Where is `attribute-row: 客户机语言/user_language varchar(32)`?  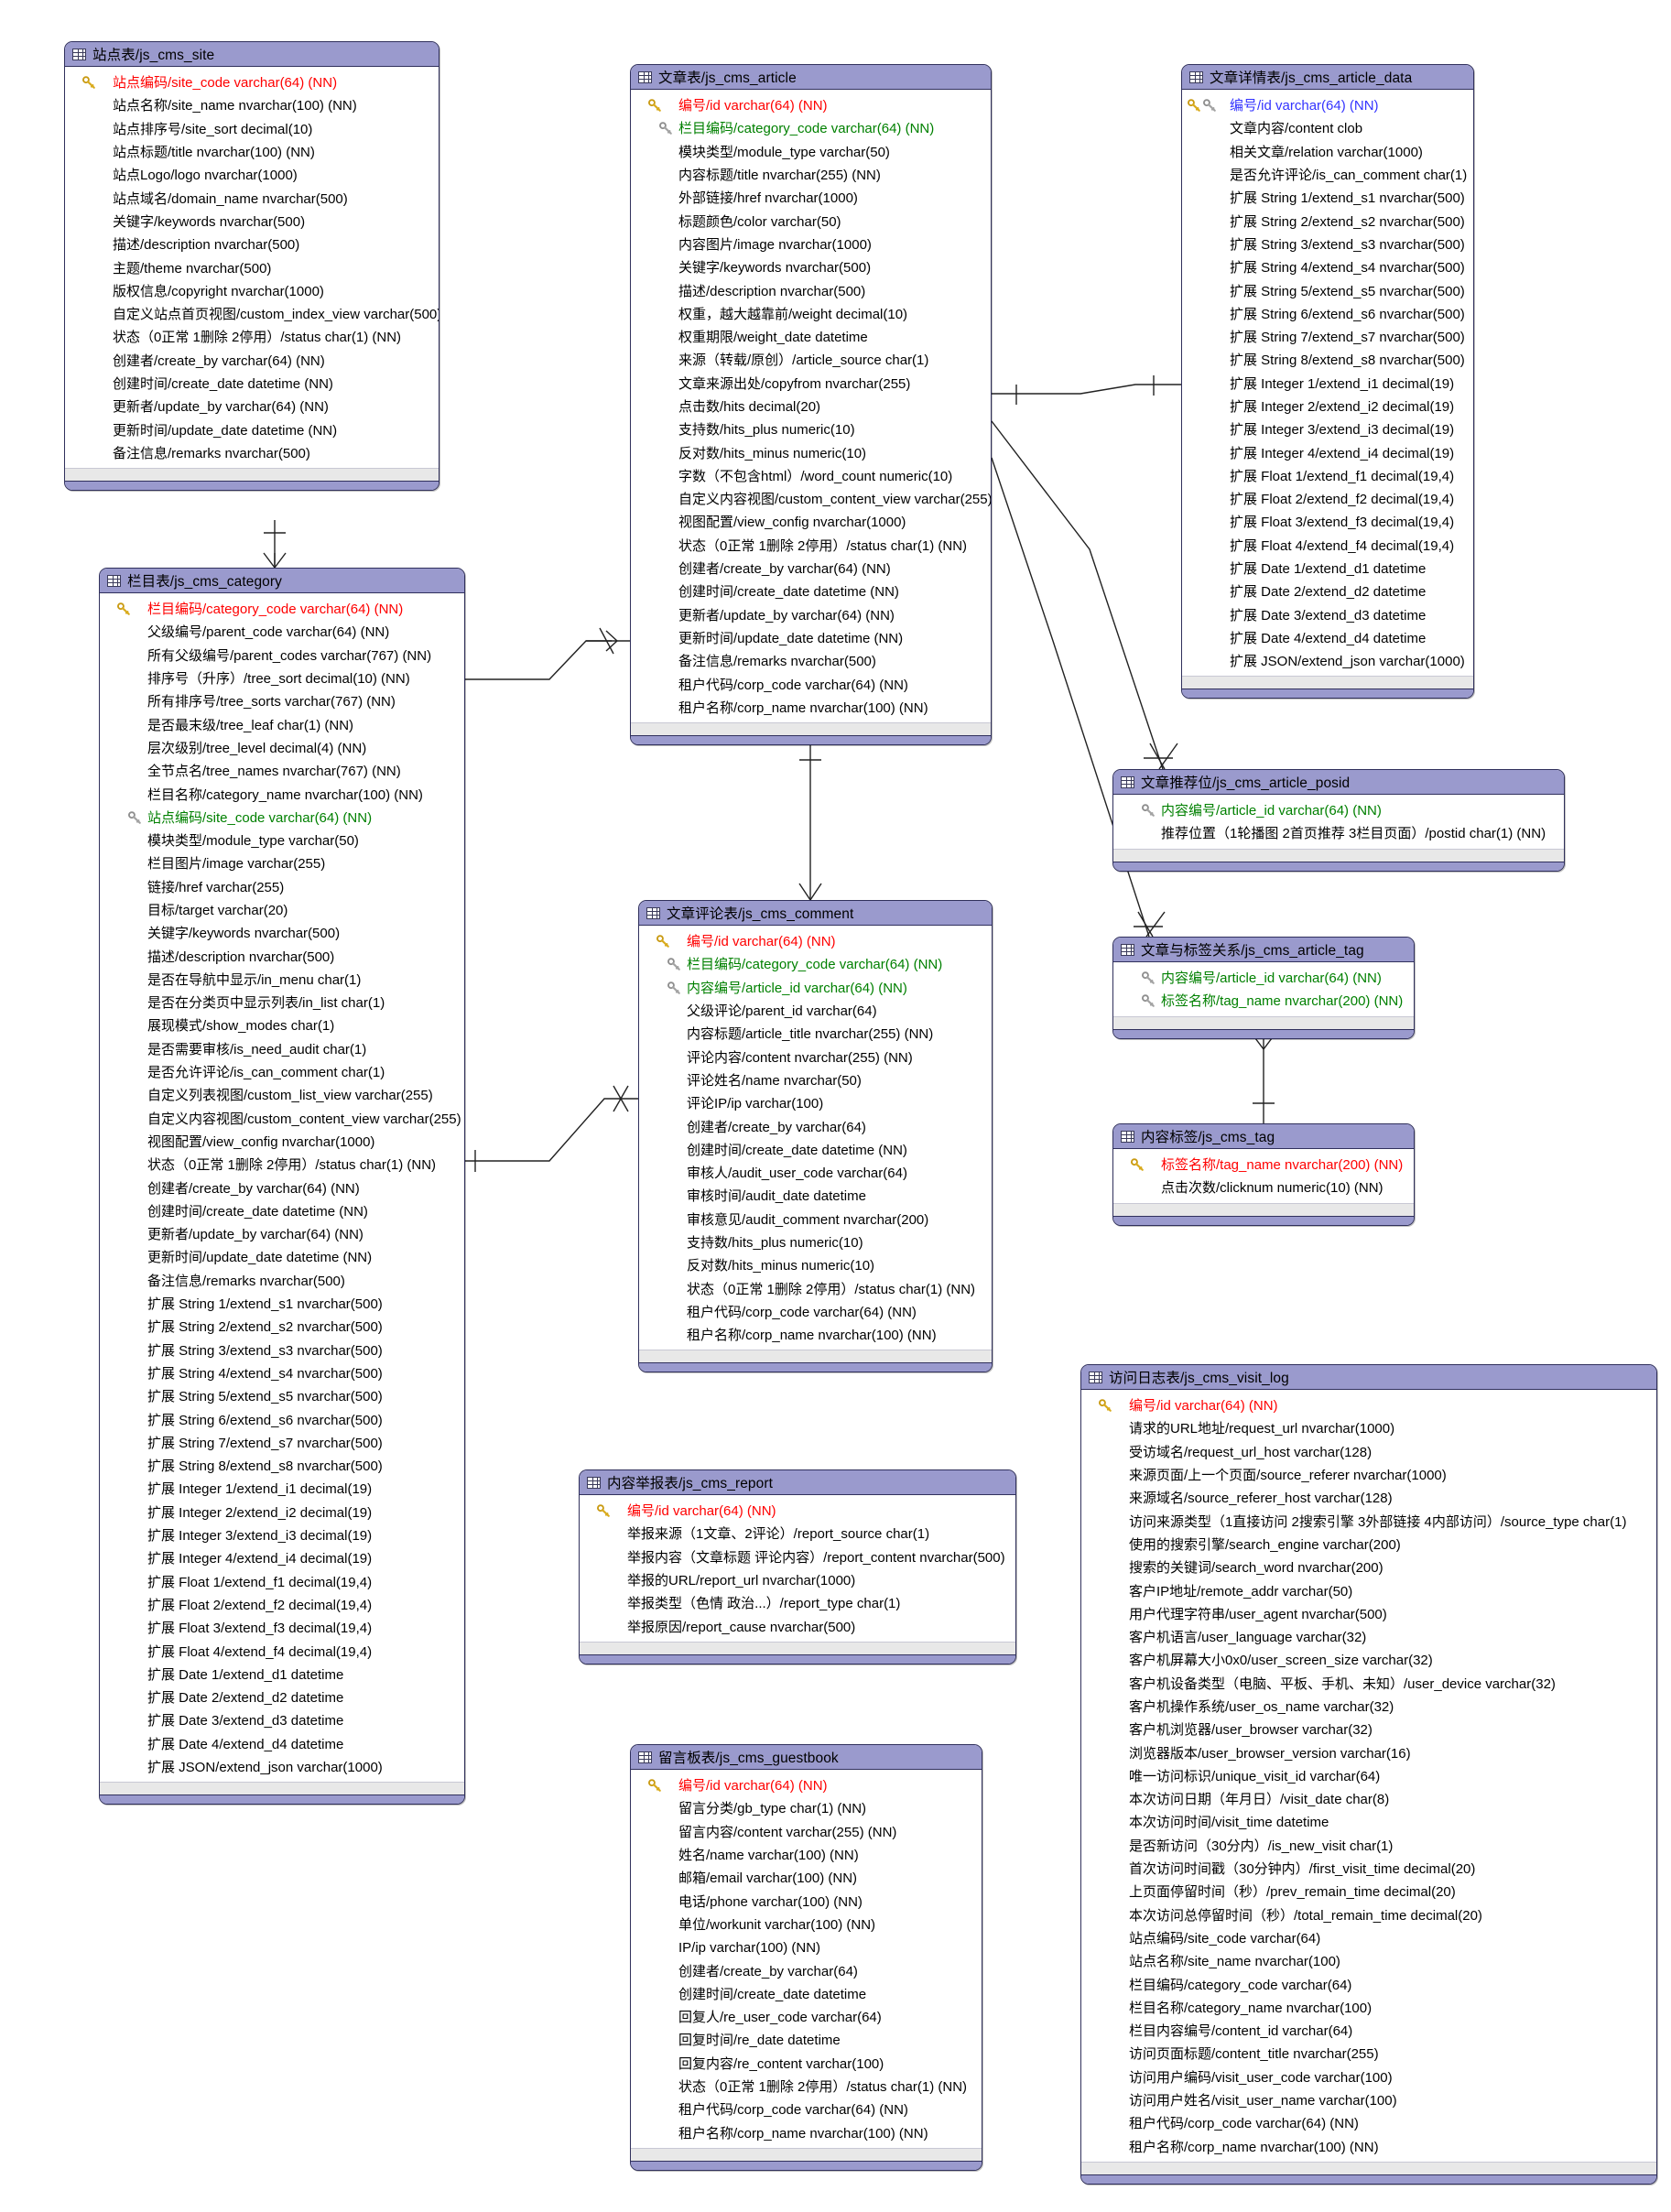
attribute-row: 客户机语言/user_language varchar(32) is located at coordinates (1368, 1637).